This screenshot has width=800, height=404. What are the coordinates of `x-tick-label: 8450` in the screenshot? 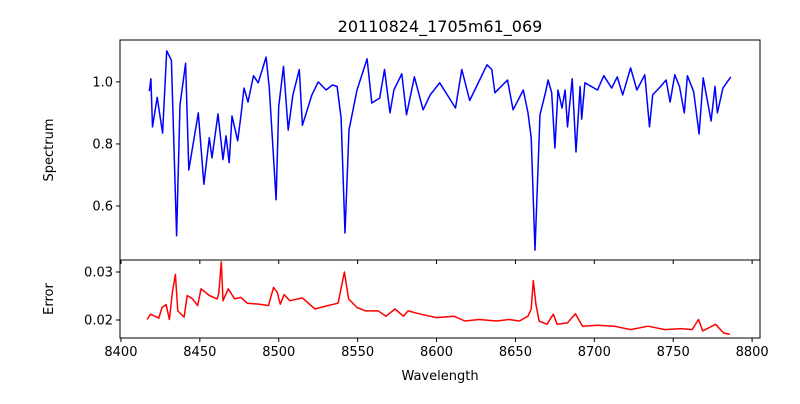 It's located at (199, 352).